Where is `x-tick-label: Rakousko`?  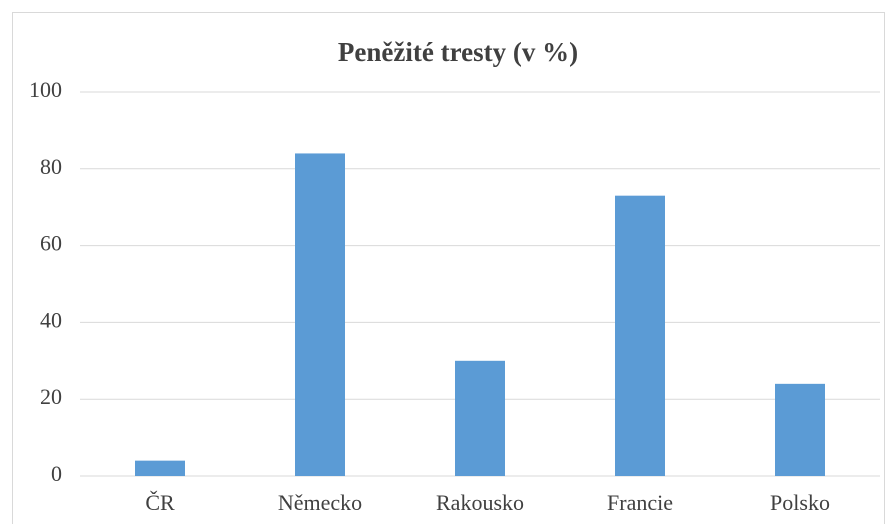
x-tick-label: Rakousko is located at coordinates (480, 502).